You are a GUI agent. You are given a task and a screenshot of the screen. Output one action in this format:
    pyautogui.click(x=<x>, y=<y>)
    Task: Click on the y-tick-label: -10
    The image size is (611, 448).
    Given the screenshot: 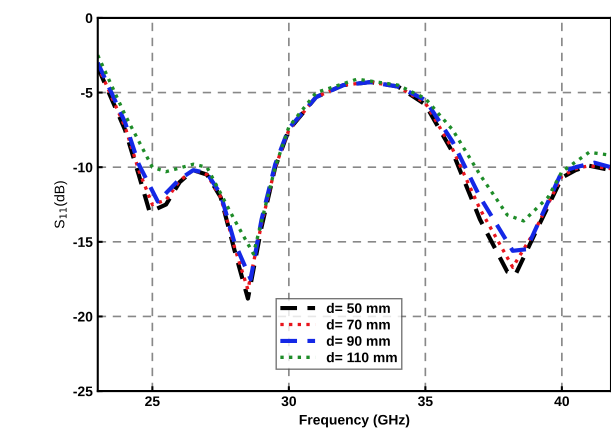 What is the action you would take?
    pyautogui.click(x=82, y=167)
    